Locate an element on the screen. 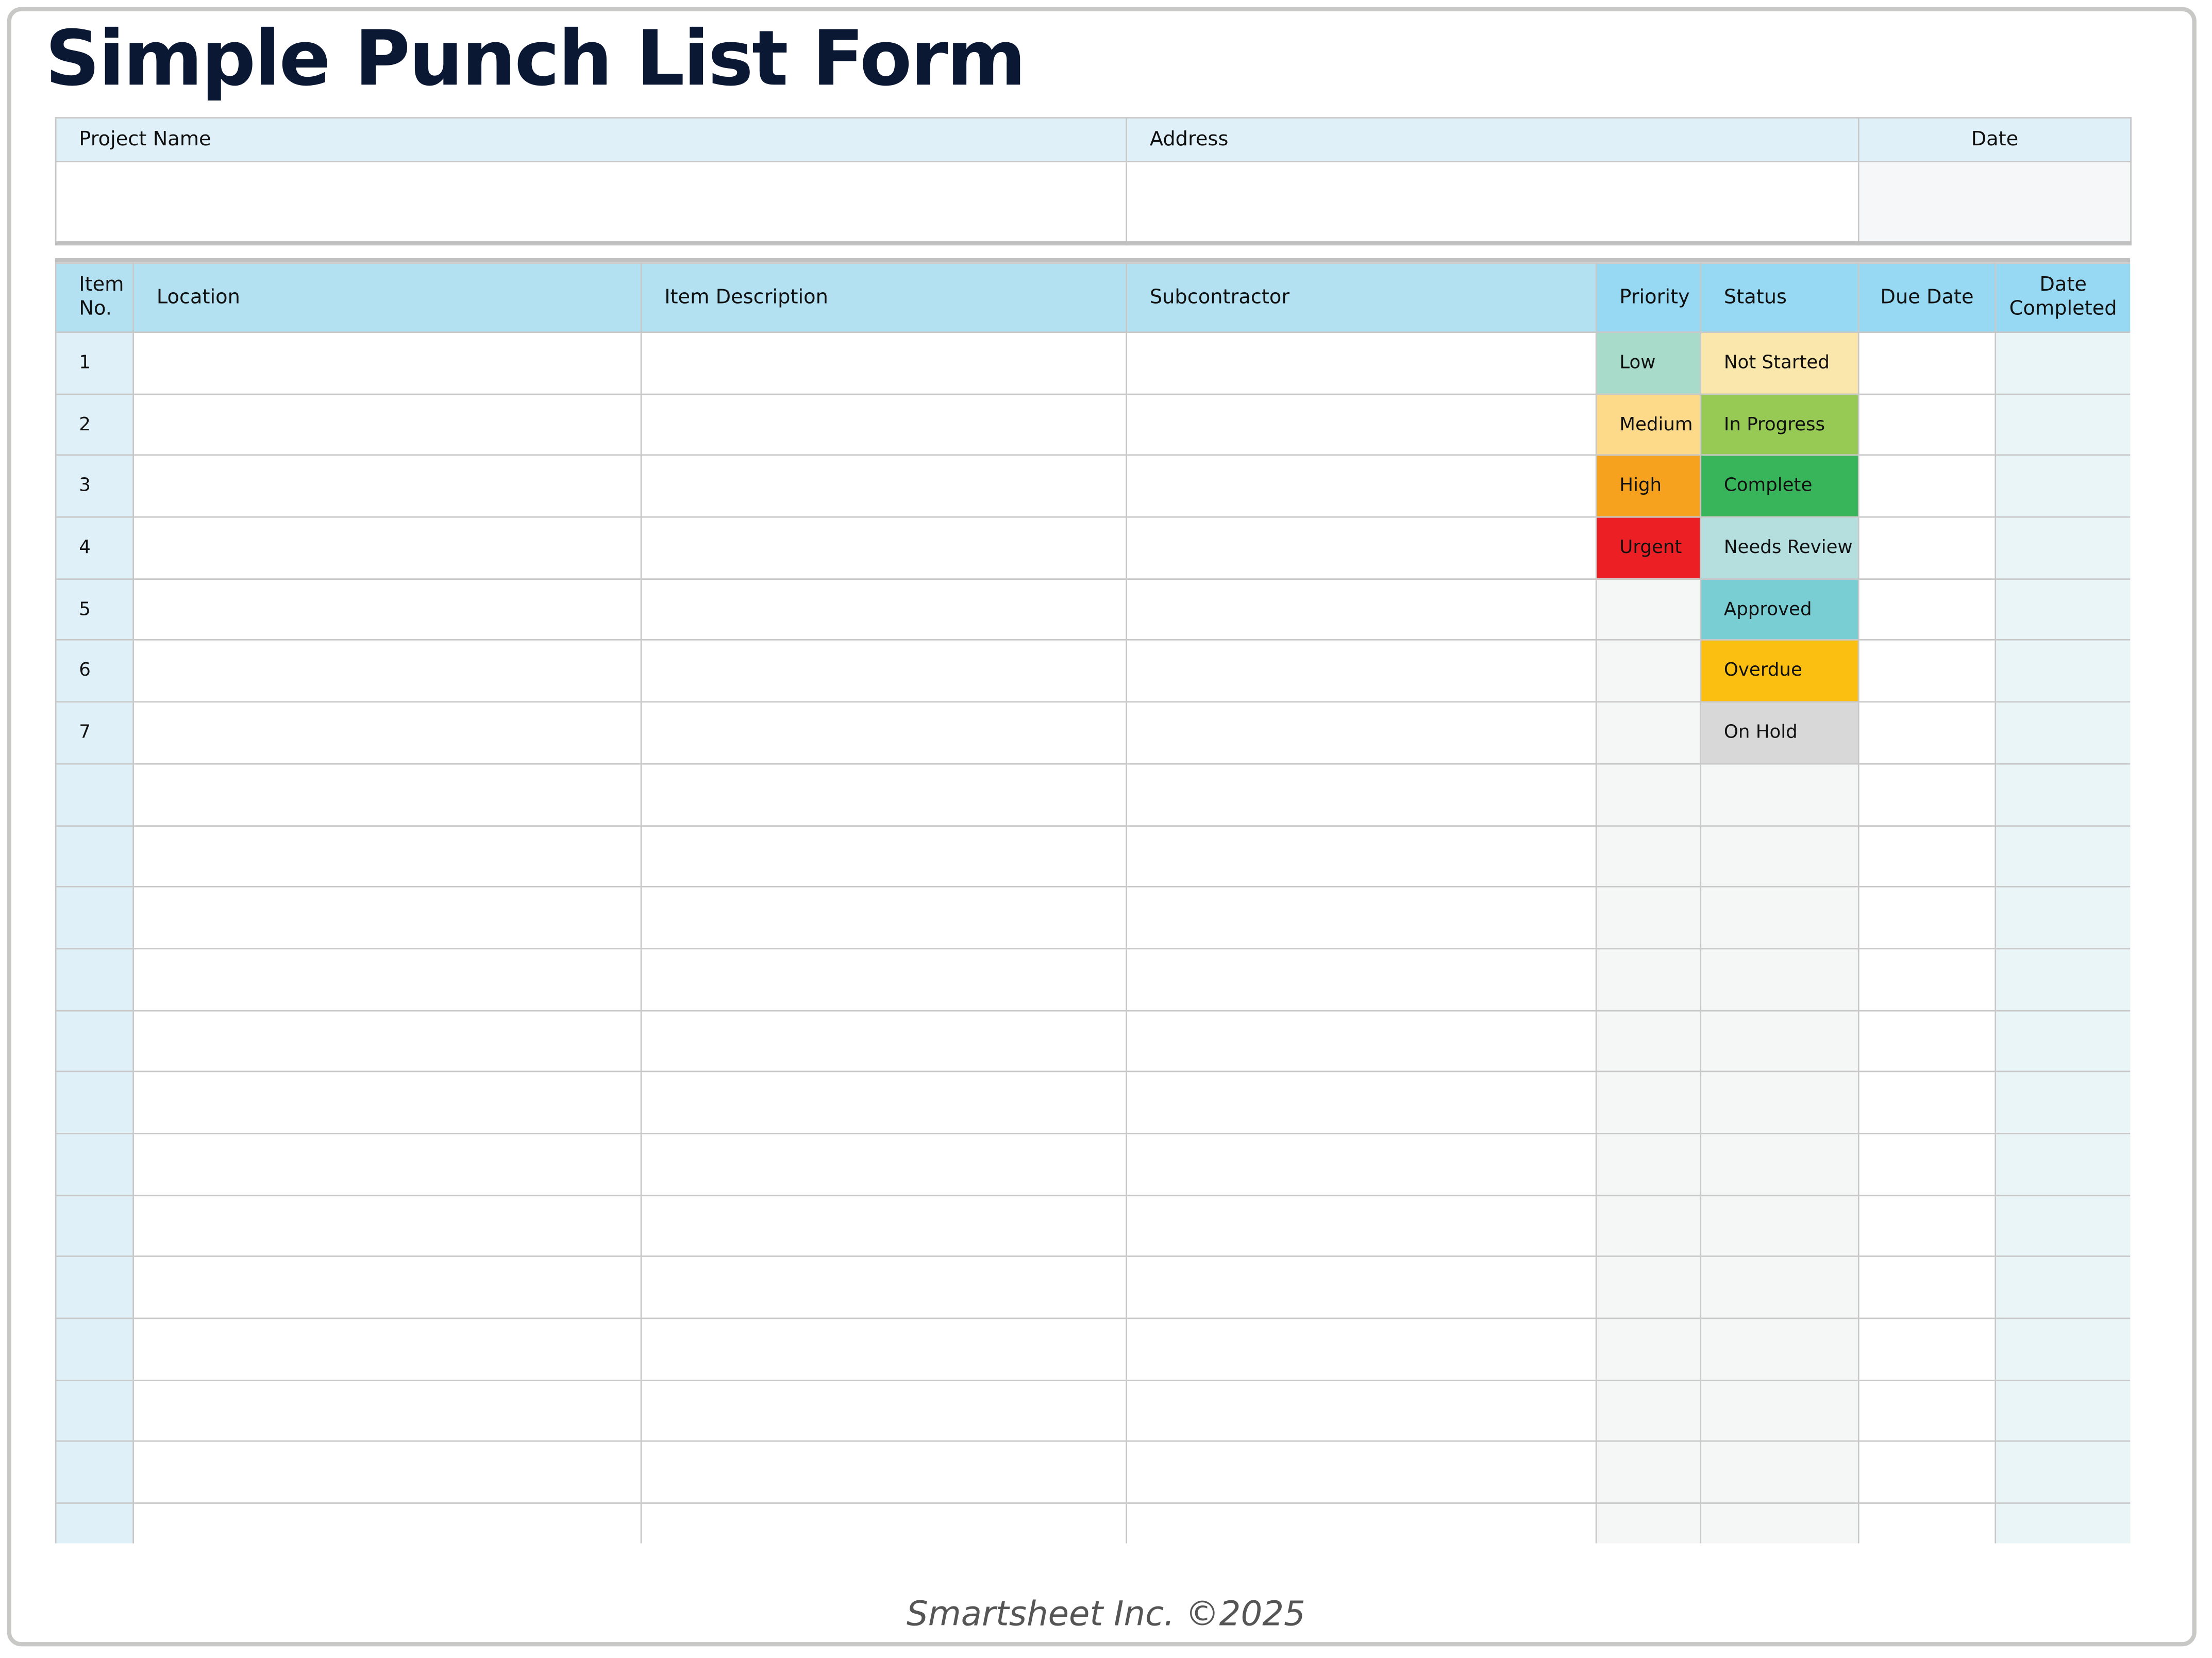 The height and width of the screenshot is (1658, 2212). status-cell: Complete is located at coordinates (1779, 487).